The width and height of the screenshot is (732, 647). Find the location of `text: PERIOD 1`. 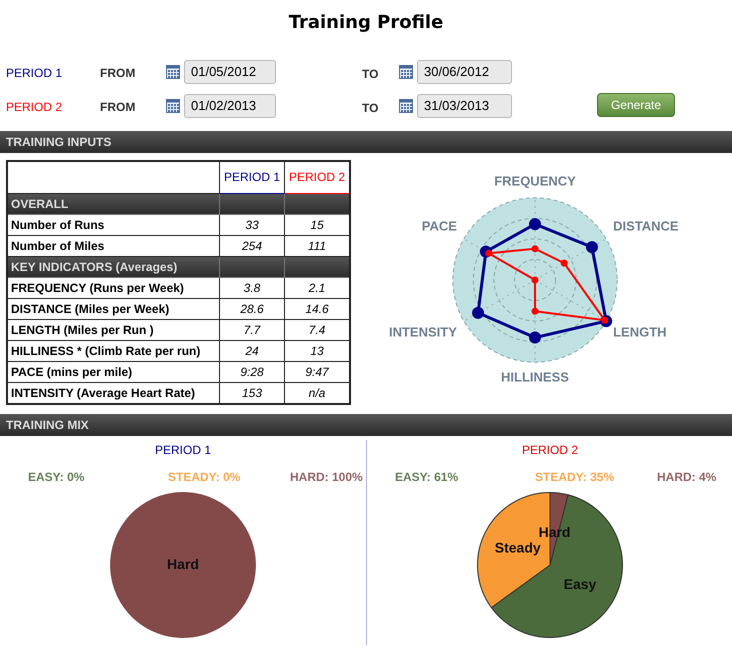

text: PERIOD 1 is located at coordinates (34, 73).